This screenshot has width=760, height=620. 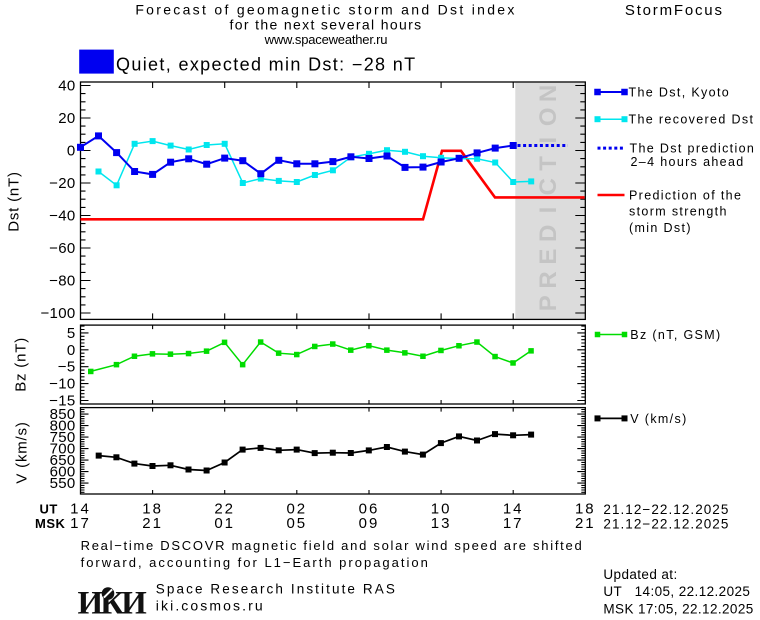 What do you see at coordinates (62, 384) in the screenshot?
I see `svg-text: −10` at bounding box center [62, 384].